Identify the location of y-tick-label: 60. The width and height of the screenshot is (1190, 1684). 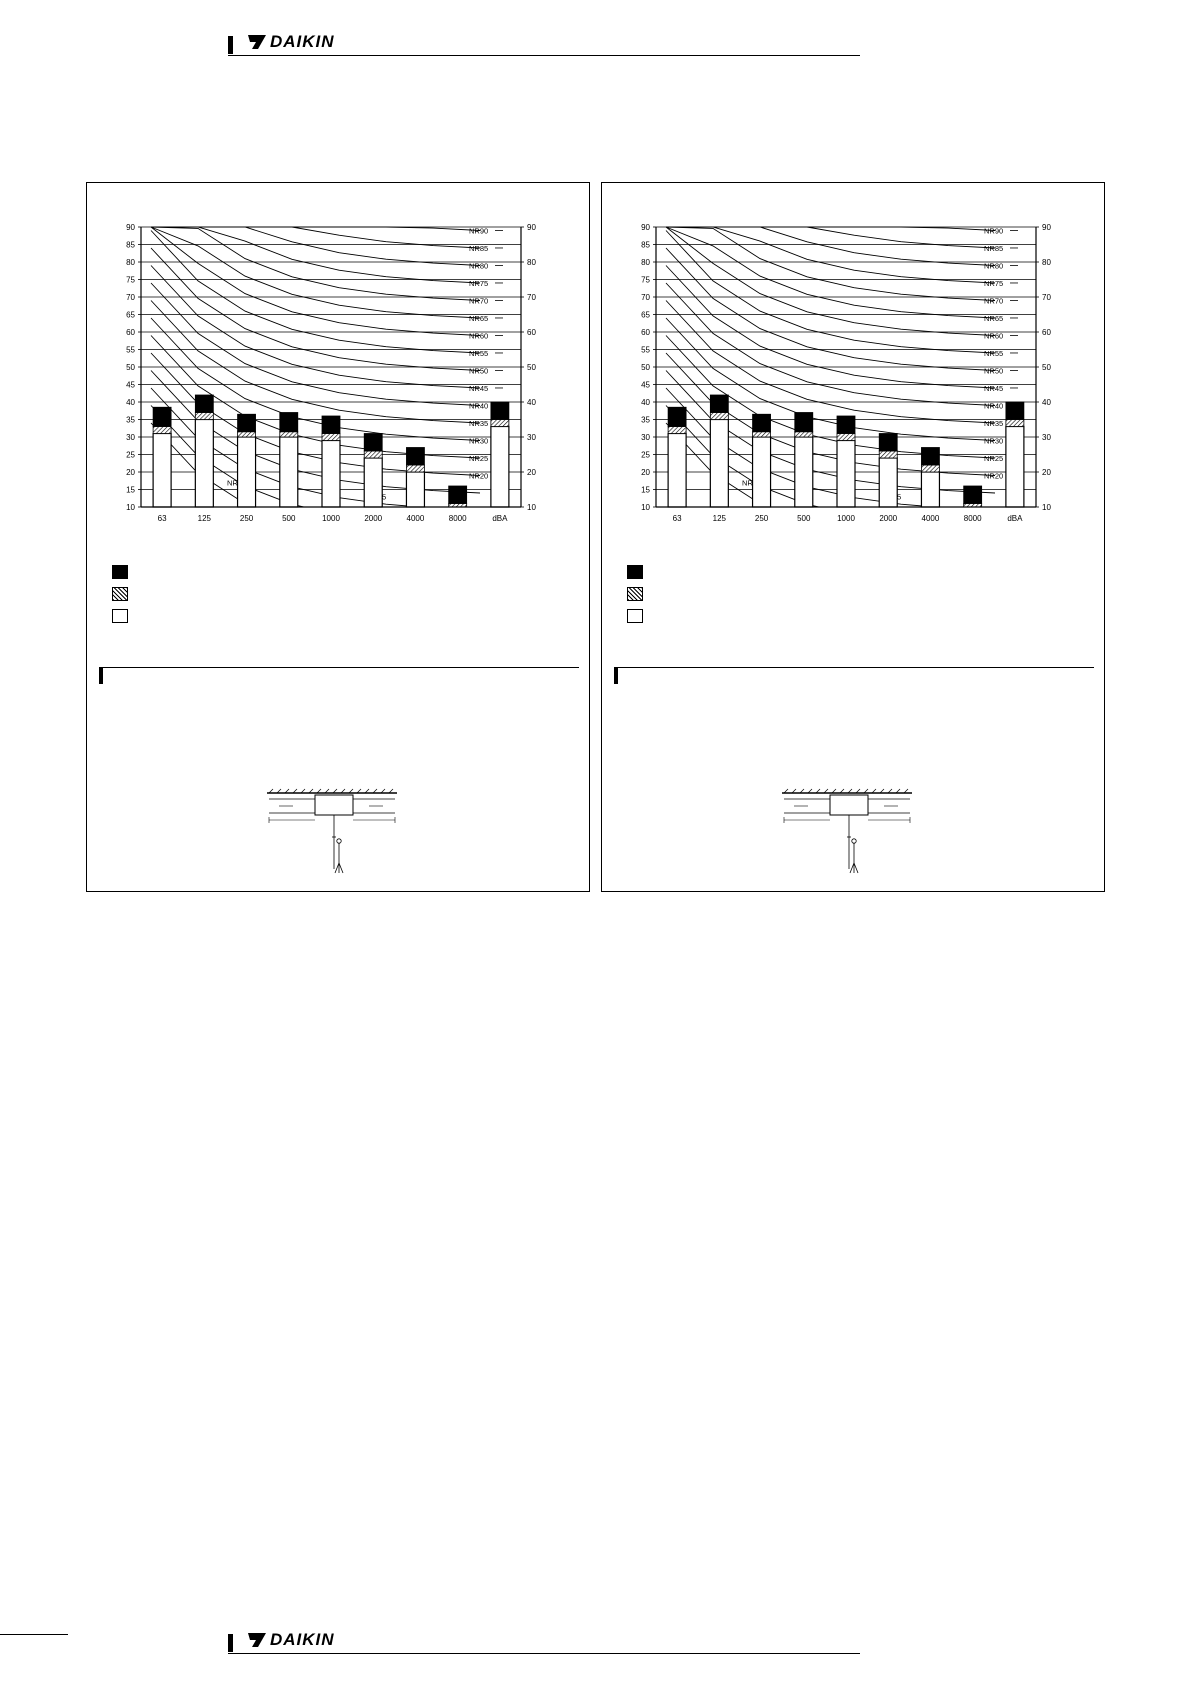
(645, 332).